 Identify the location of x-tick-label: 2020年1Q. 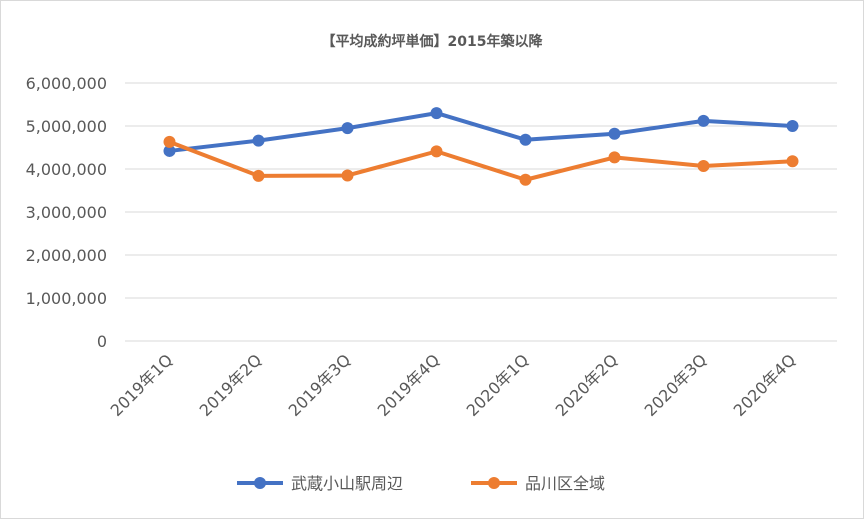
(498, 385).